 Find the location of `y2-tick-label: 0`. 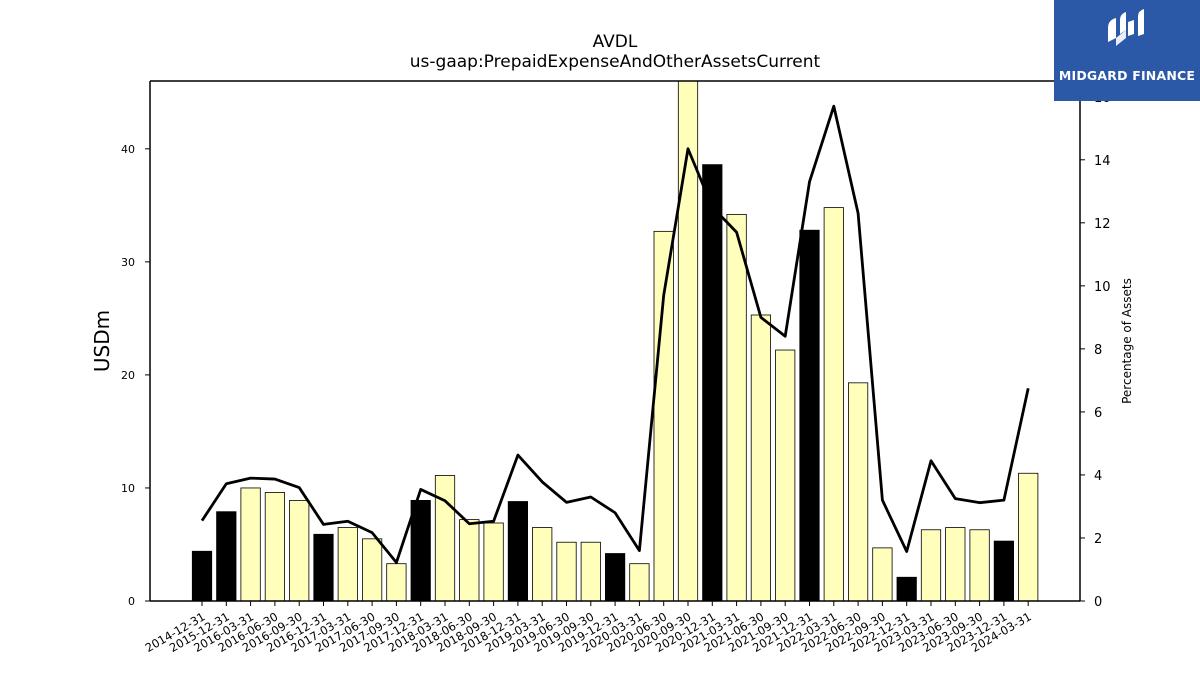

y2-tick-label: 0 is located at coordinates (1098, 602).